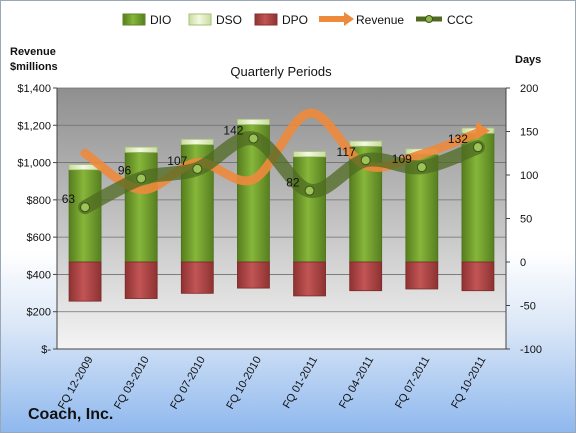 The width and height of the screenshot is (576, 433). Describe the element at coordinates (34, 89) in the screenshot. I see `y-left-tick-label: $1,400` at that location.